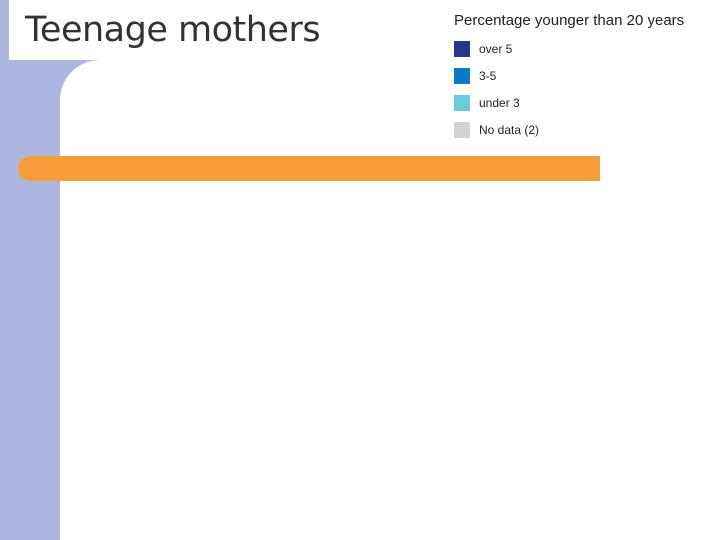 The height and width of the screenshot is (540, 720). Describe the element at coordinates (587, 104) in the screenshot. I see `legend-item: under 3` at that location.